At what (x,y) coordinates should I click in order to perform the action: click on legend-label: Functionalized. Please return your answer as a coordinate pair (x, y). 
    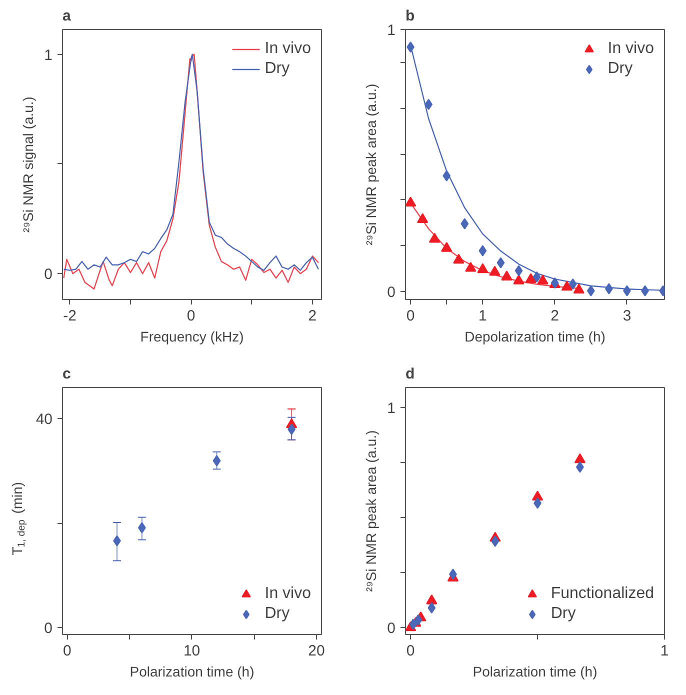
    Looking at the image, I should click on (602, 594).